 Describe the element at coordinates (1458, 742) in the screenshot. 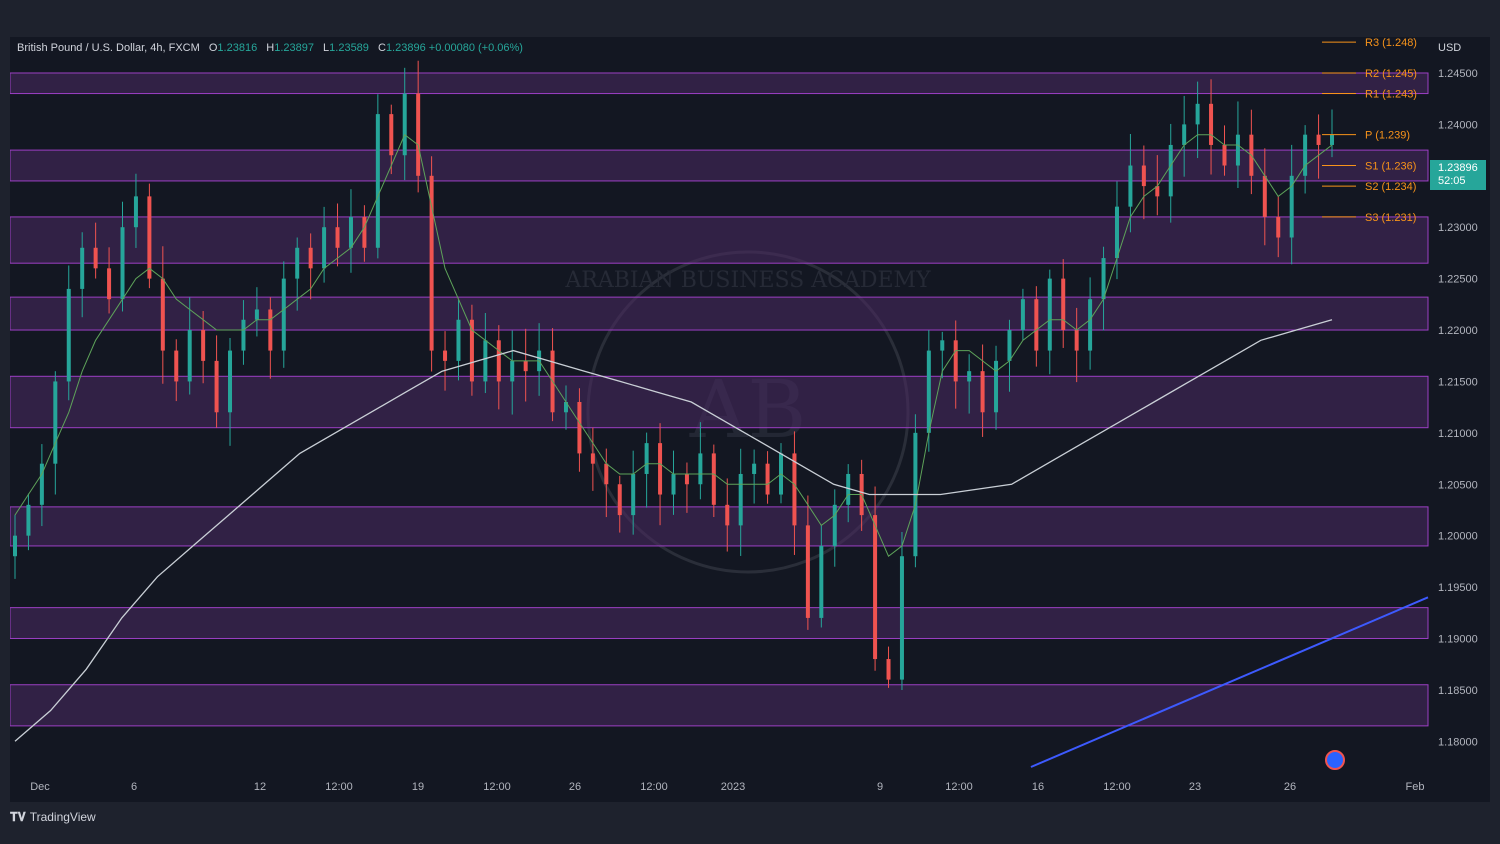

I see `y-tick-label: 1.18000` at that location.